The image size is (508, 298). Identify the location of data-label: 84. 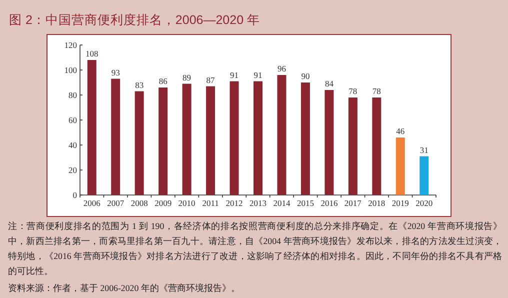
(329, 83).